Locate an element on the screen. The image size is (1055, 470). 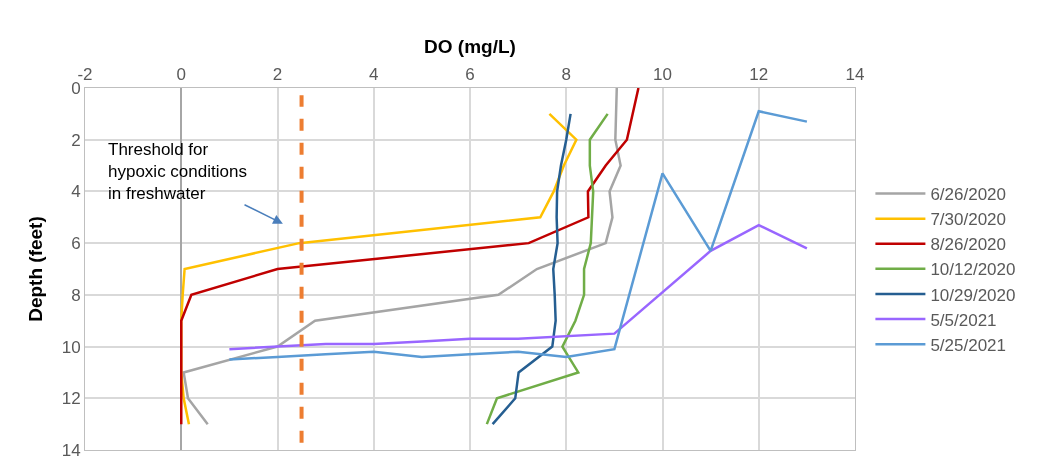
x-tick-label: 10 is located at coordinates (662, 75).